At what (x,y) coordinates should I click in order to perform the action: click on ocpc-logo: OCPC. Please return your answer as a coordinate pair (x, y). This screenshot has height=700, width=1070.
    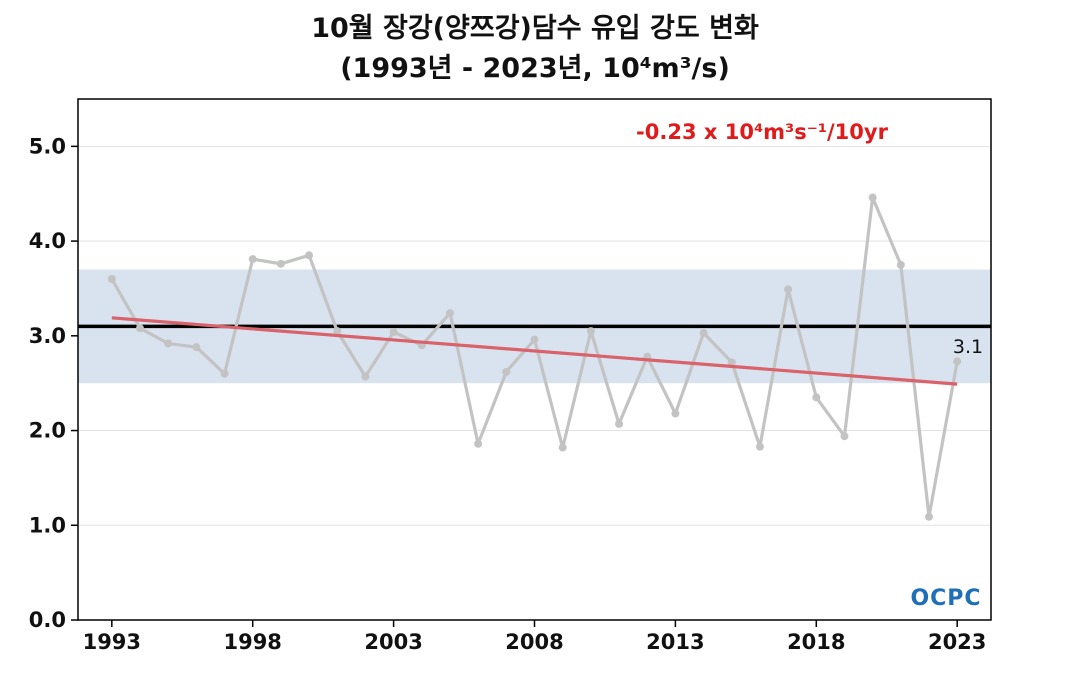
    Looking at the image, I should click on (945, 598).